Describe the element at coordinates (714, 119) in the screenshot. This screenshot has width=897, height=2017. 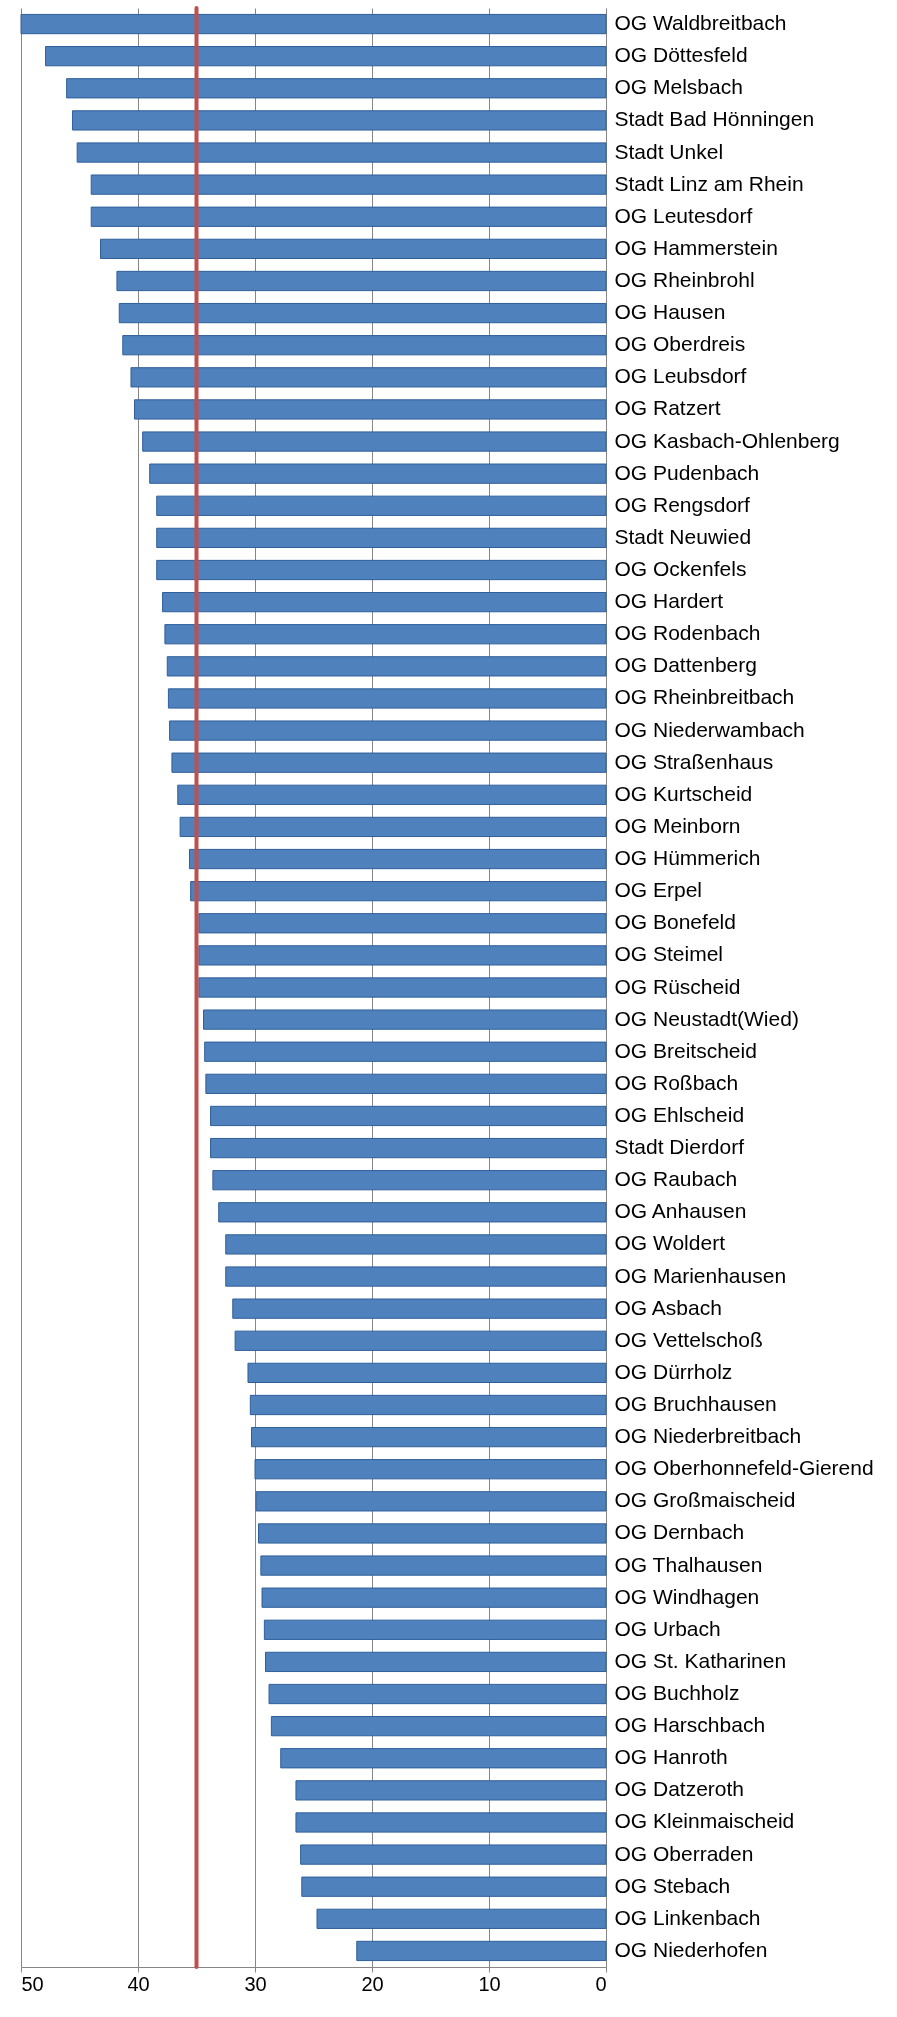
I see `y-tick-label: Stadt Bad Hönningen` at that location.